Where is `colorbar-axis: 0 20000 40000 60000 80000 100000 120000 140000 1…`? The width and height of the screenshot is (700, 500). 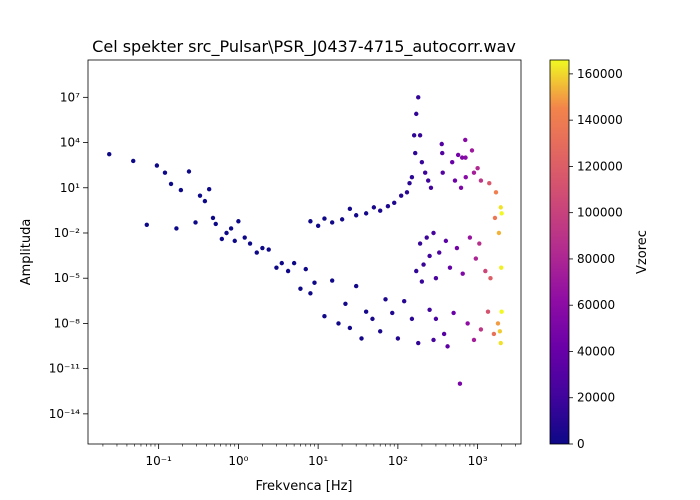
colorbar-axis: 0 20000 40000 60000 80000 100000 120000 140000 1… is located at coordinates (596, 259).